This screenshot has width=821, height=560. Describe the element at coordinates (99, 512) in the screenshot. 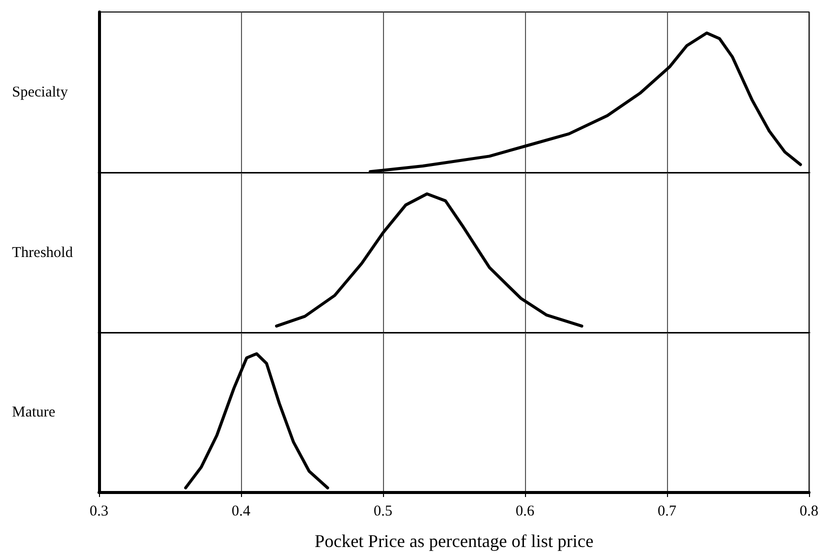

I see `x-tick-label: 0.3` at that location.